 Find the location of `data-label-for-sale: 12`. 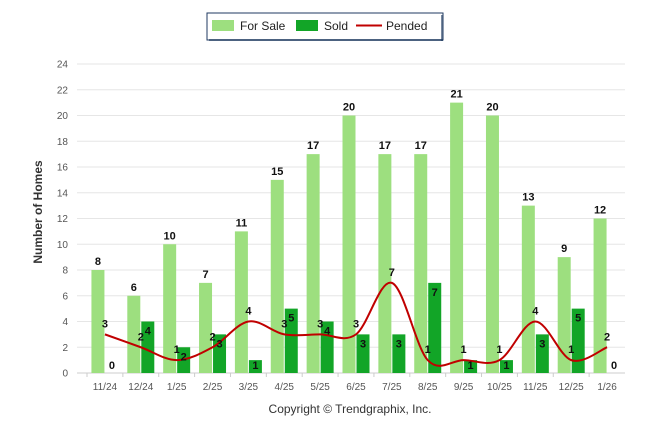

data-label-for-sale: 12 is located at coordinates (600, 211).